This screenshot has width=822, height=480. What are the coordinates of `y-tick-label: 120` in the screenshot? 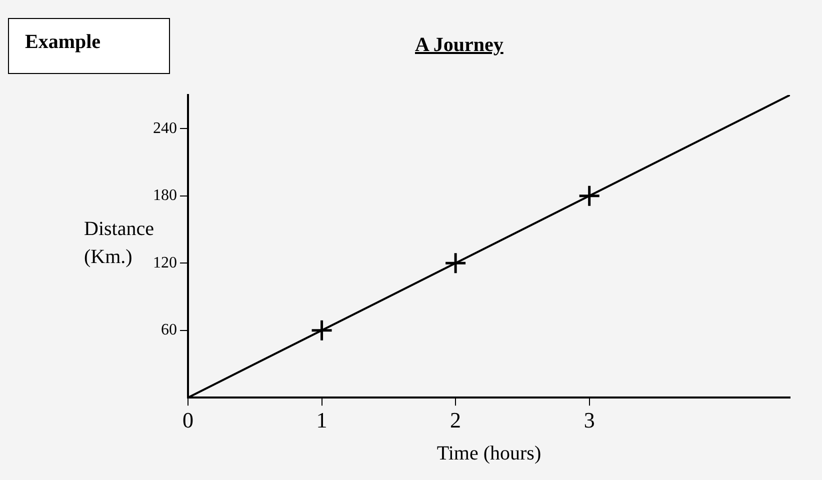 It's located at (165, 263).